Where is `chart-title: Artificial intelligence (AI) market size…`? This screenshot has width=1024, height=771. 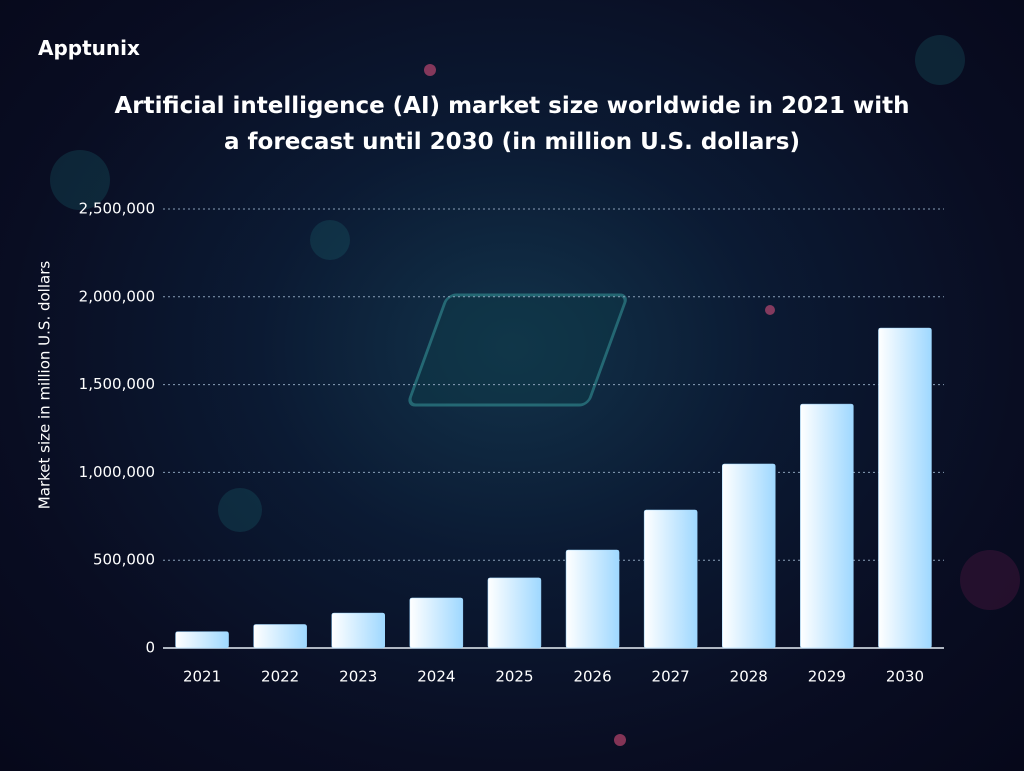
chart-title: Artificial intelligence (AI) market size… is located at coordinates (512, 124).